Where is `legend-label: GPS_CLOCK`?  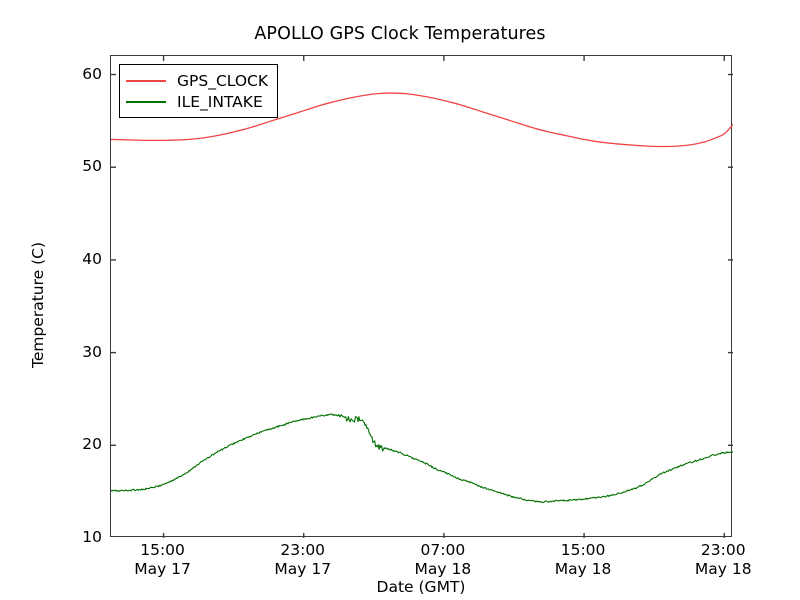
legend-label: GPS_CLOCK is located at coordinates (223, 80).